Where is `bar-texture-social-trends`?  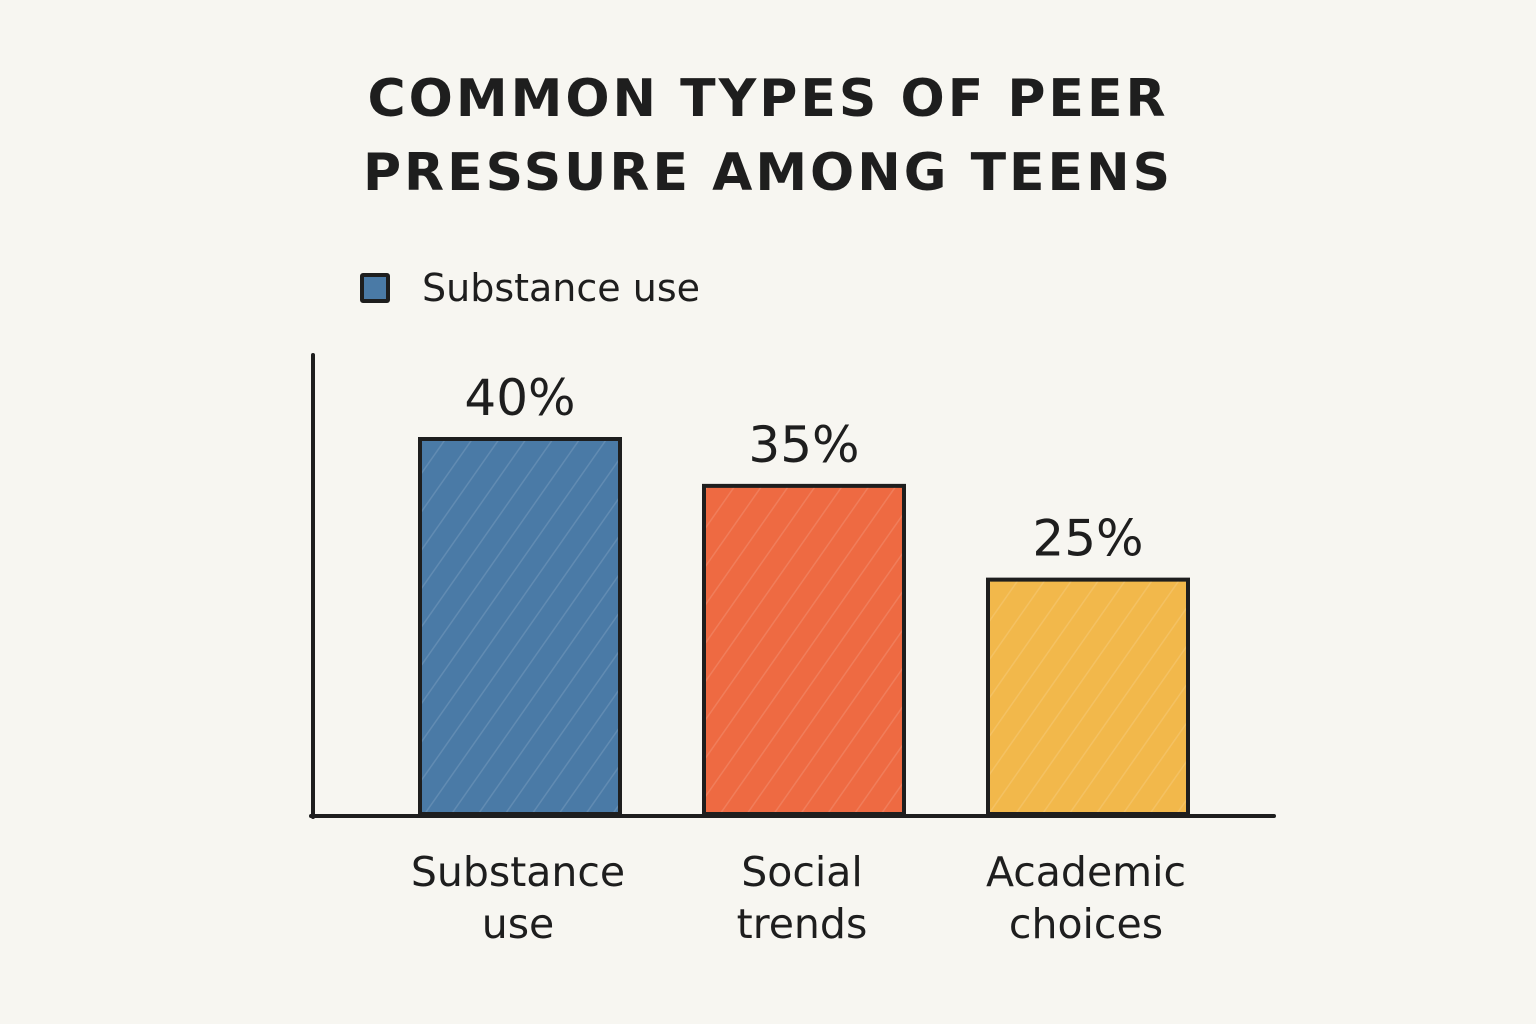
bar-texture-social-trends is located at coordinates (804, 649).